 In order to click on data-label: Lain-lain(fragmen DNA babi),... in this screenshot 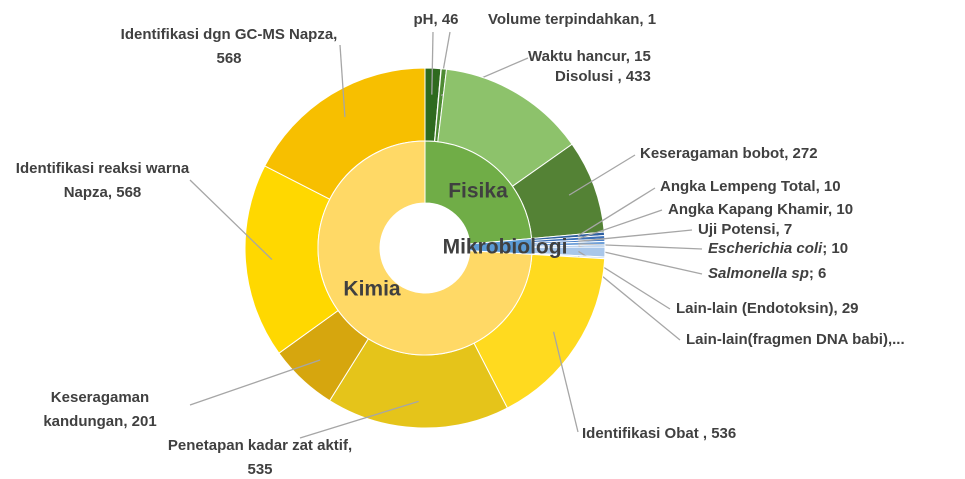, I will do `click(795, 339)`.